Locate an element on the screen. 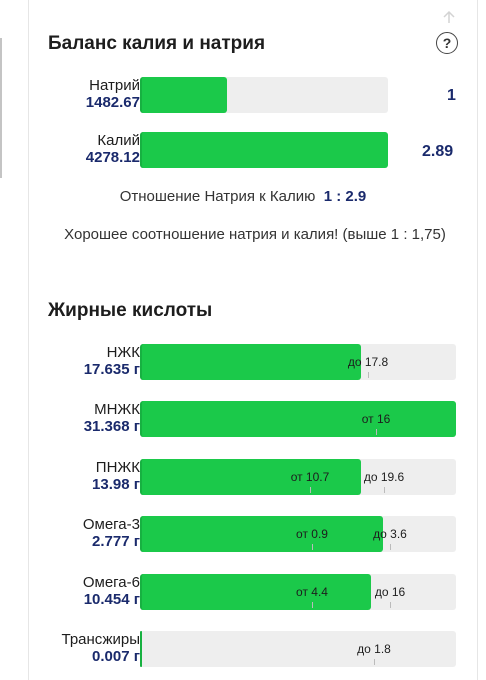 The height and width of the screenshot is (680, 486). range-marker: до 3.6 is located at coordinates (390, 534).